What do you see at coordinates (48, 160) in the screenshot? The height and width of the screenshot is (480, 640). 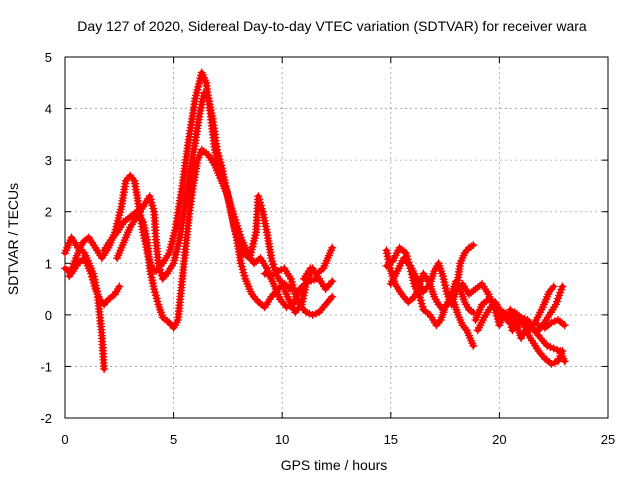 I see `y-tick-label: 3` at bounding box center [48, 160].